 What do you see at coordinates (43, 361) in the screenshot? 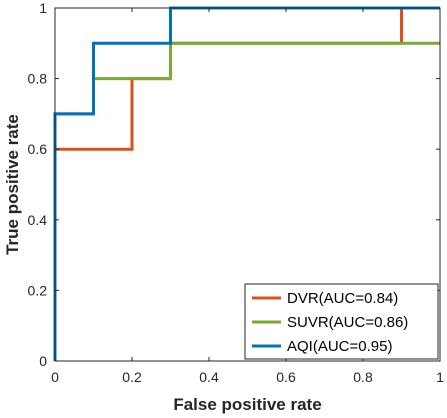
I see `y-tick-label: 0` at bounding box center [43, 361].